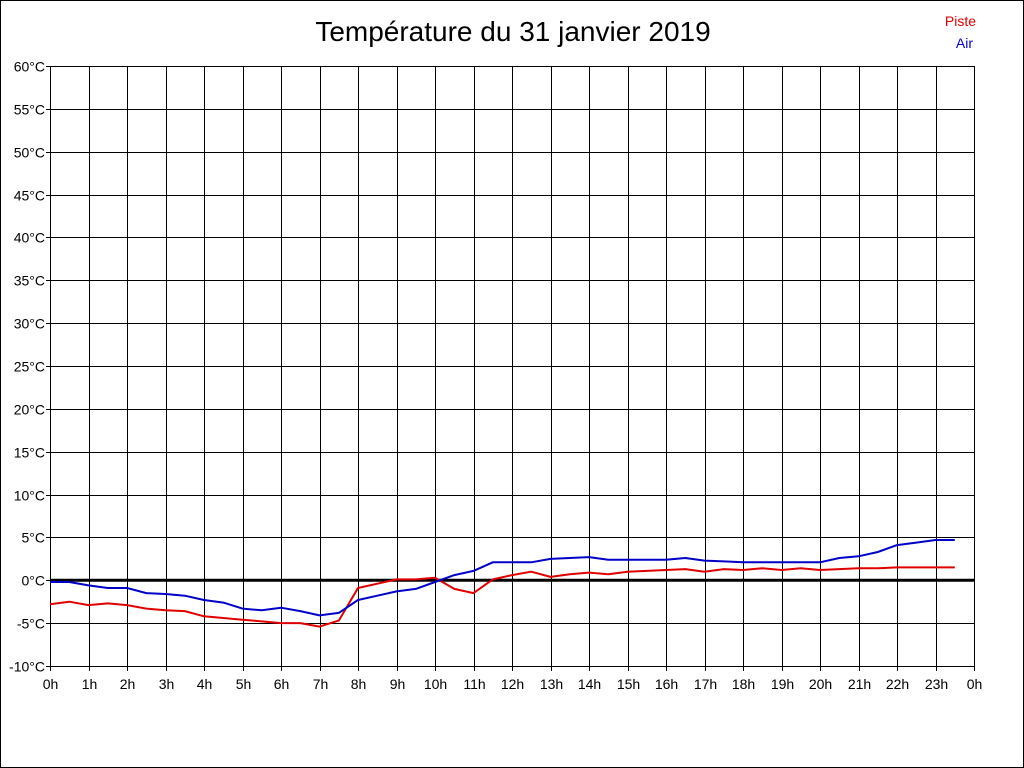 Image resolution: width=1024 pixels, height=768 pixels. What do you see at coordinates (29, 496) in the screenshot?
I see `y-tick-label: 10°C` at bounding box center [29, 496].